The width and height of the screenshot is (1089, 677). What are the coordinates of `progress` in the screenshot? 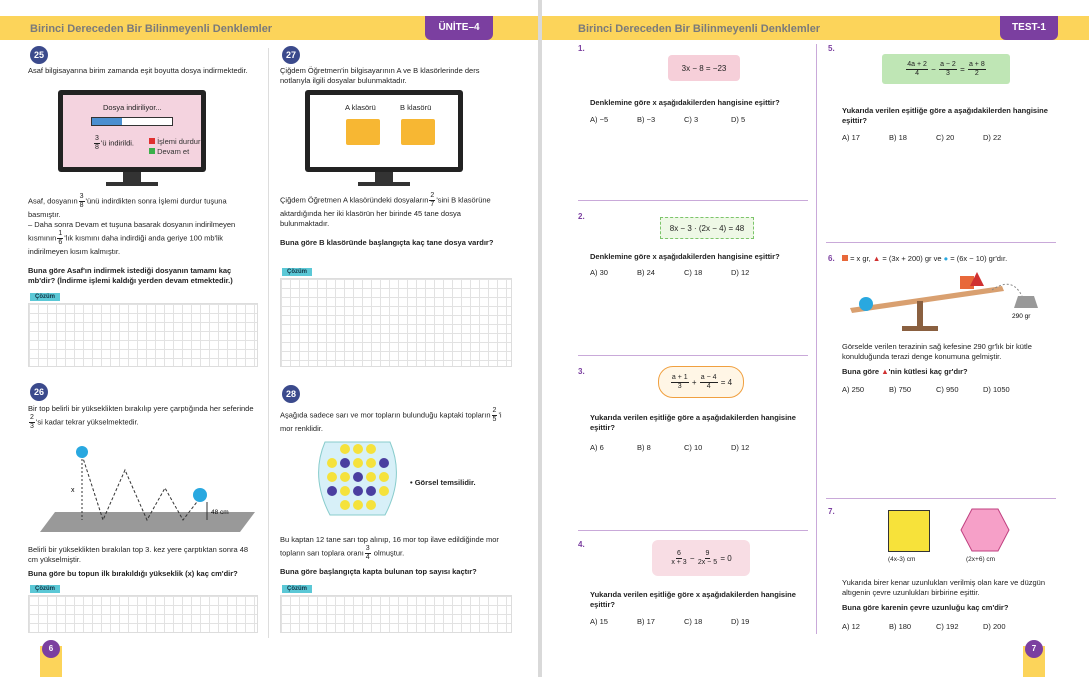 It's located at (107, 121).